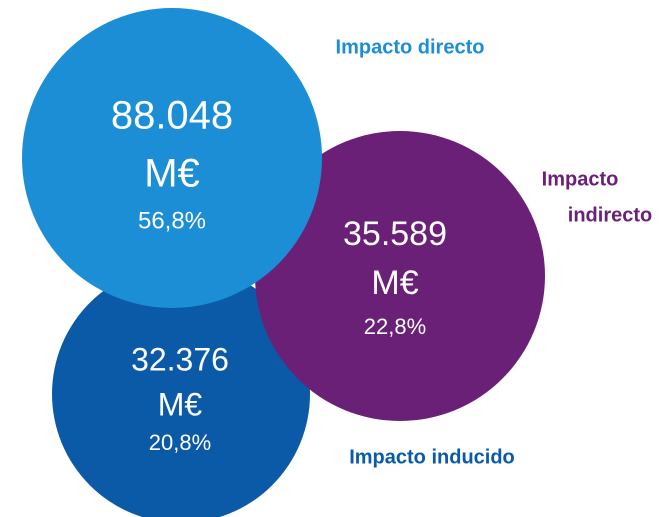  Describe the element at coordinates (180, 359) in the screenshot. I see `amount: 32.376` at that location.